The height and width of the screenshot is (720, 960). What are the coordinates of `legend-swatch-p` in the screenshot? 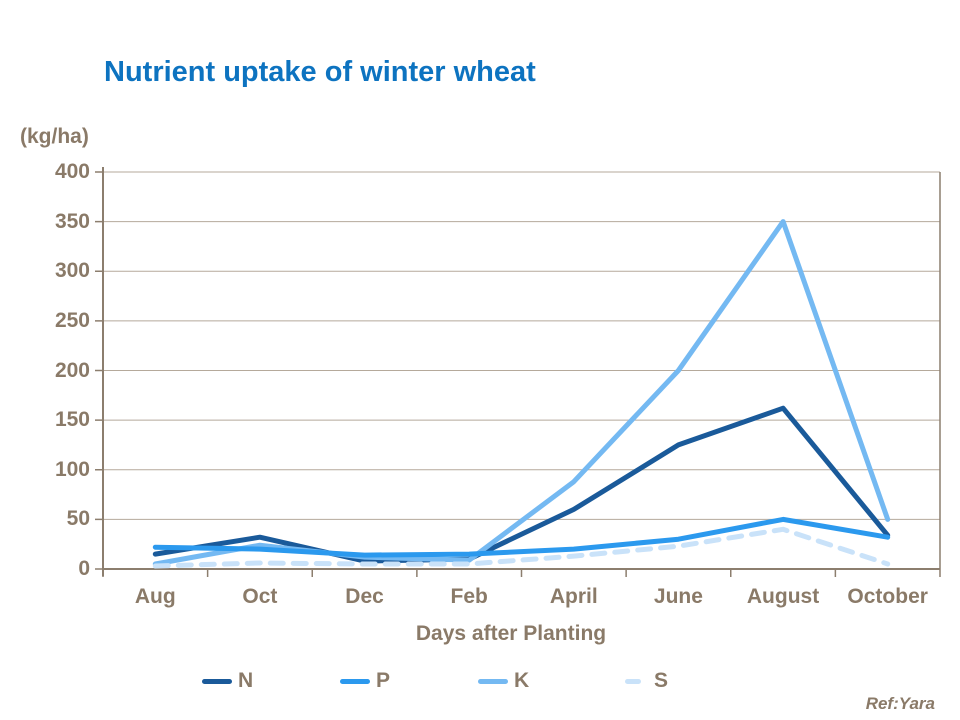 It's located at (355, 681).